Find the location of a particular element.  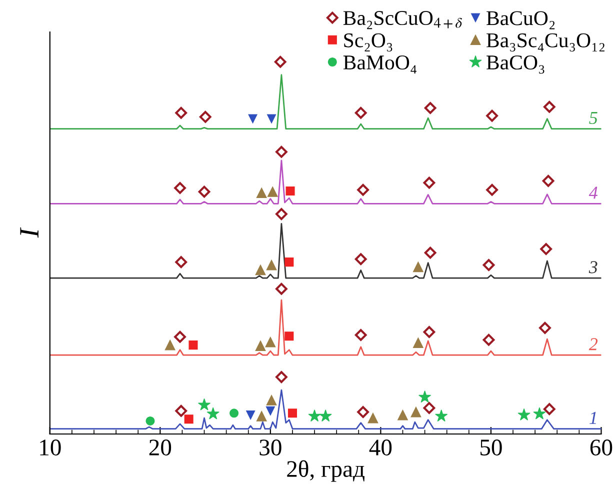

x-tick-label: 60 is located at coordinates (601, 448).